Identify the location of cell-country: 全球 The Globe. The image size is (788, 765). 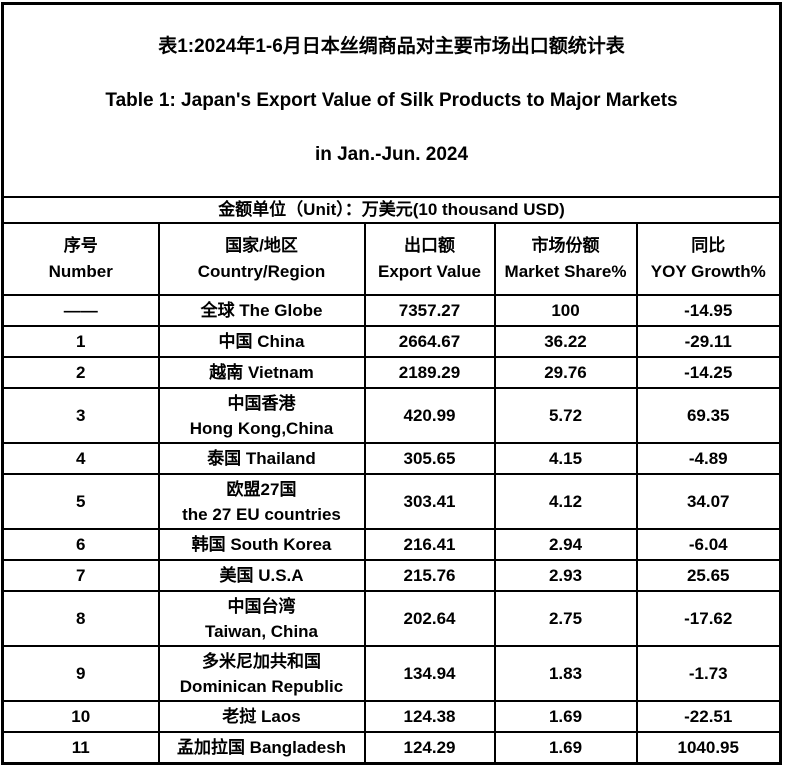
(261, 310).